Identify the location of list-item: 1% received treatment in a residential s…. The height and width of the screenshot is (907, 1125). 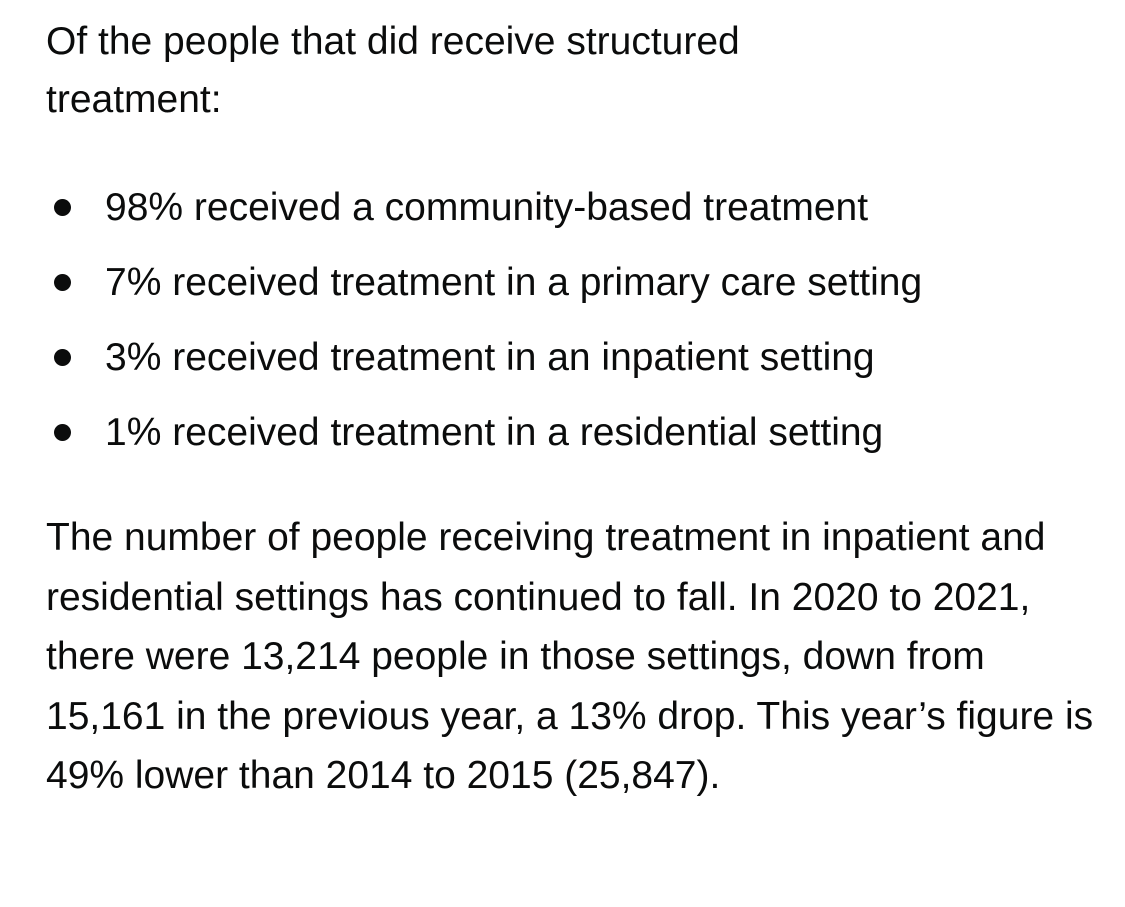
(576, 432).